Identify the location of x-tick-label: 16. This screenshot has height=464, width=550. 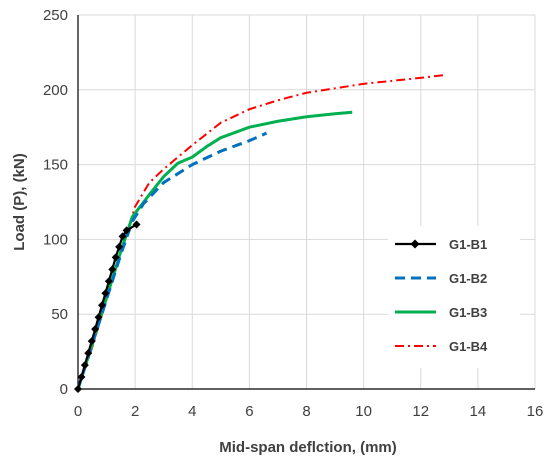
(535, 411).